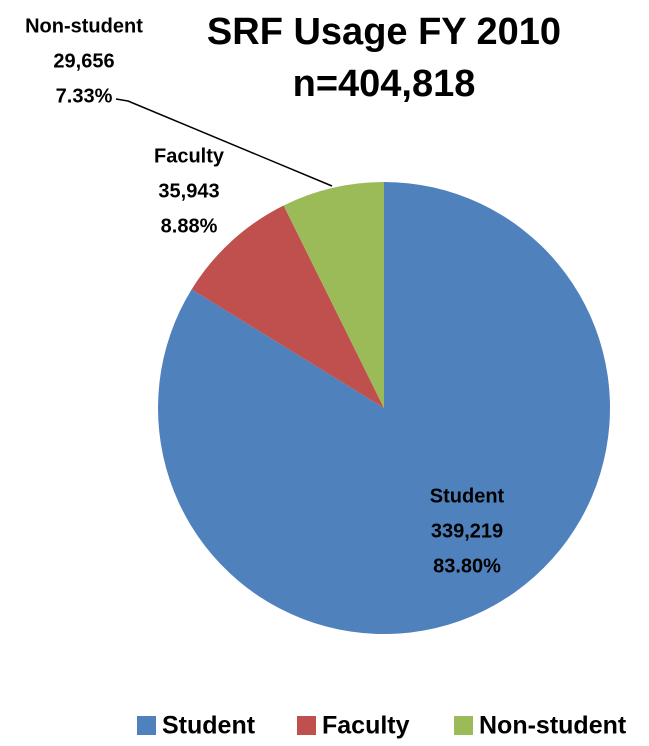 The height and width of the screenshot is (746, 649). Describe the element at coordinates (84, 96) in the screenshot. I see `slice-label-percent: 7.33%` at that location.